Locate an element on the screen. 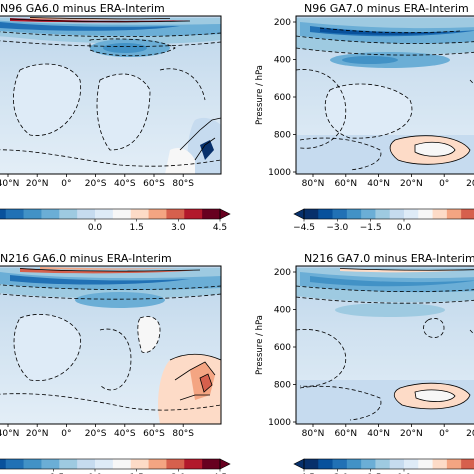  colorbar-tick-label: 3.0 is located at coordinates (178, 228).